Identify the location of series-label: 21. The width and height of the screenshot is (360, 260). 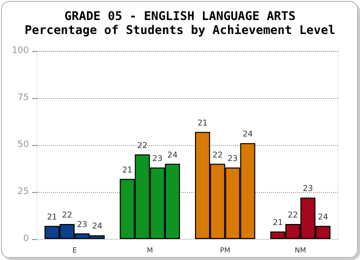
(52, 217).